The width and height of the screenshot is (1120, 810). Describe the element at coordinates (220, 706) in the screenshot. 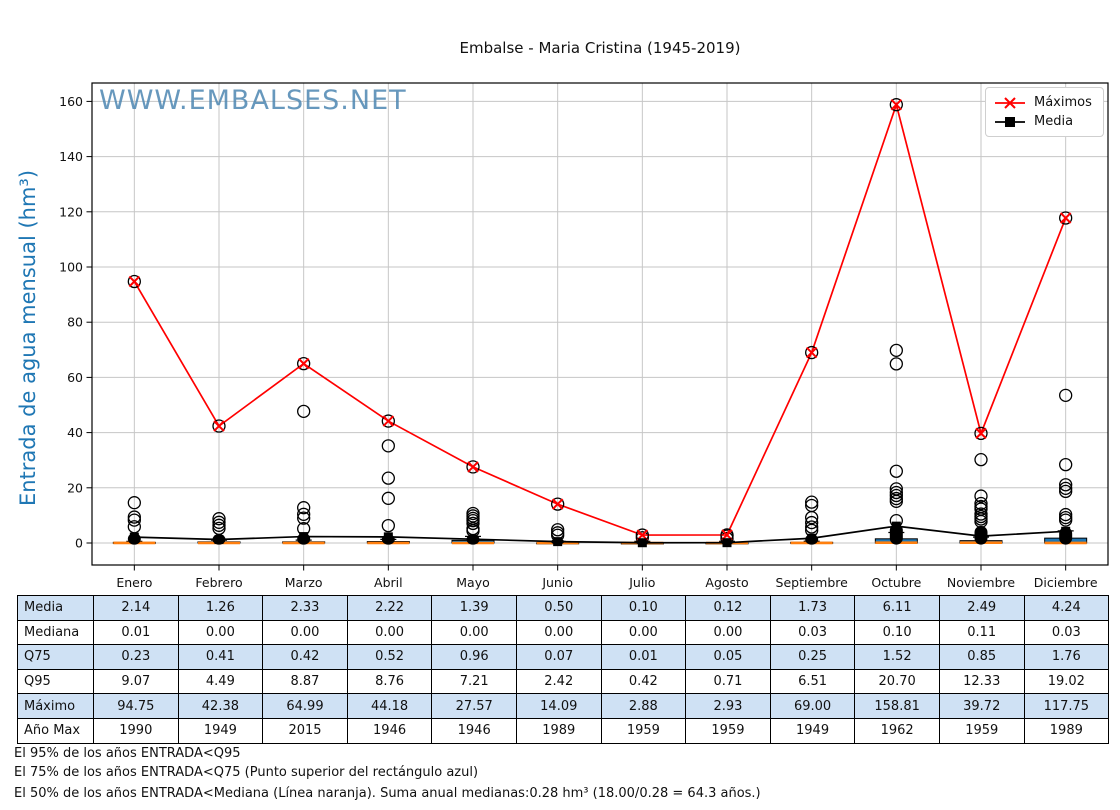

I see `table-cell: 42.38` at that location.